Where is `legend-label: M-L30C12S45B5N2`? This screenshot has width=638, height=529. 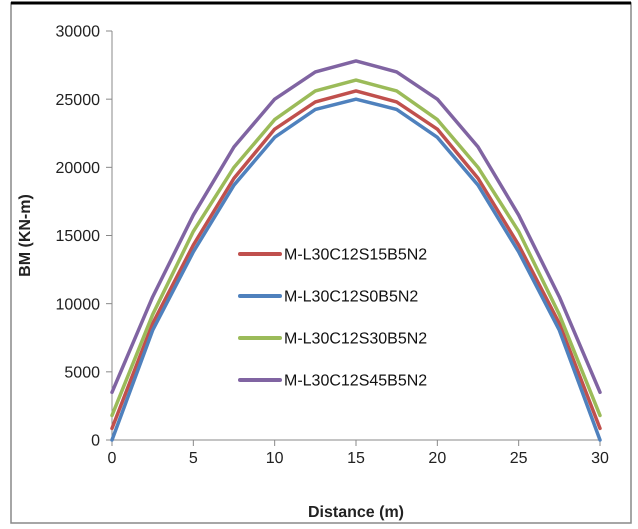 legend-label: M-L30C12S45B5N2 is located at coordinates (356, 381).